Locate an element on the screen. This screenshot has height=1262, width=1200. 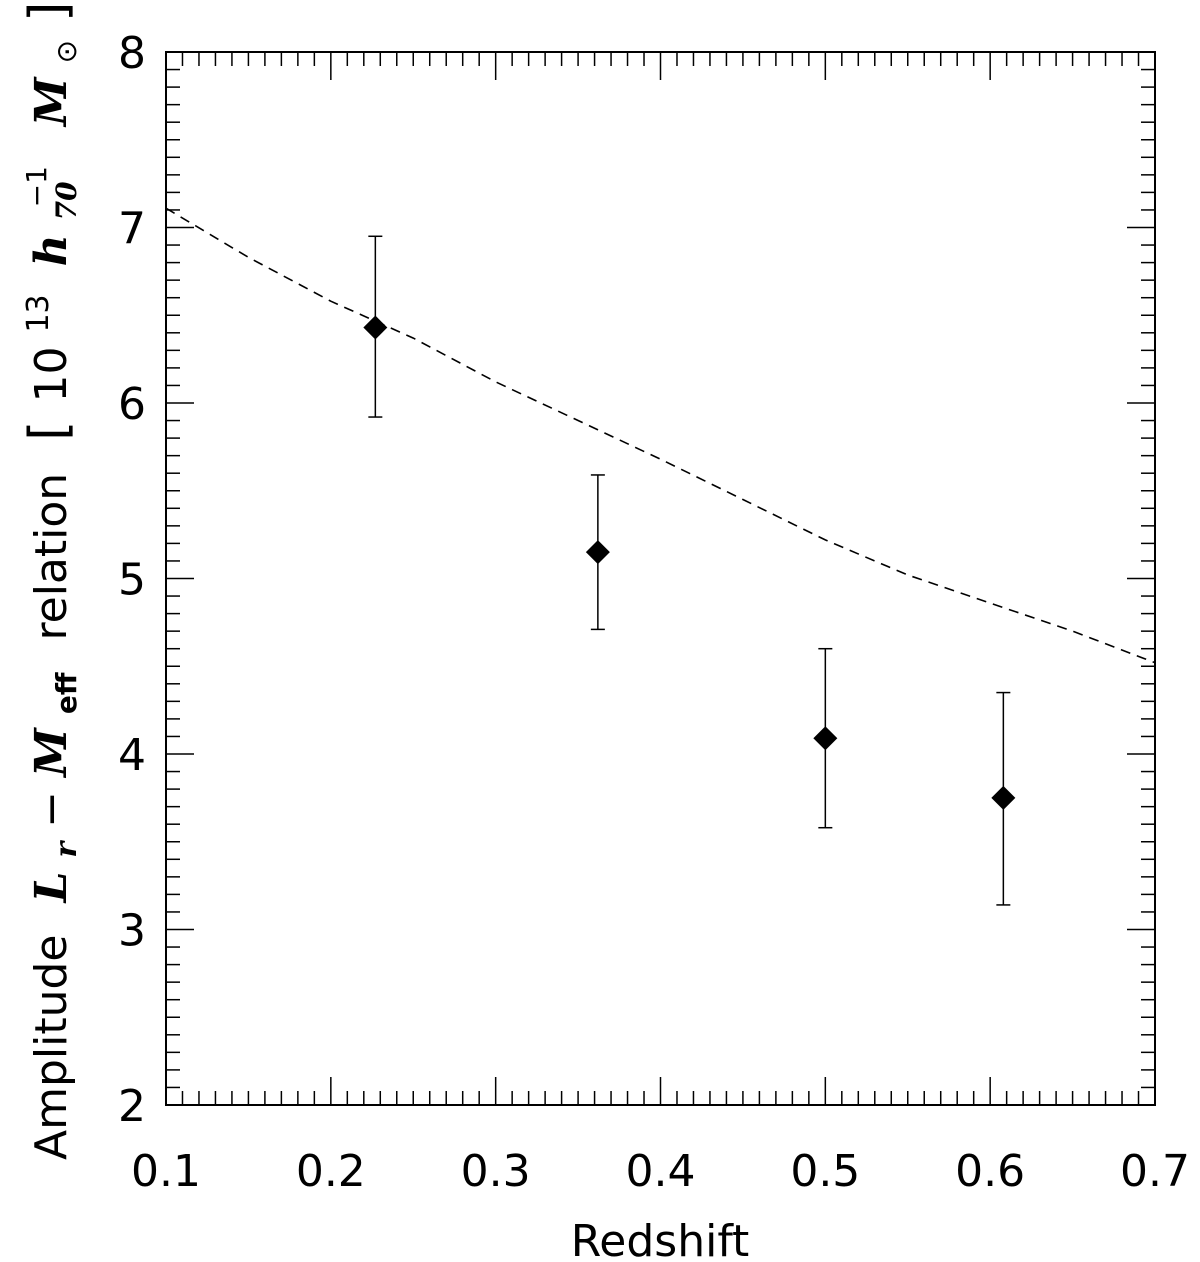
y-axis-title-units-base: 10 is located at coordinates (51, 375).